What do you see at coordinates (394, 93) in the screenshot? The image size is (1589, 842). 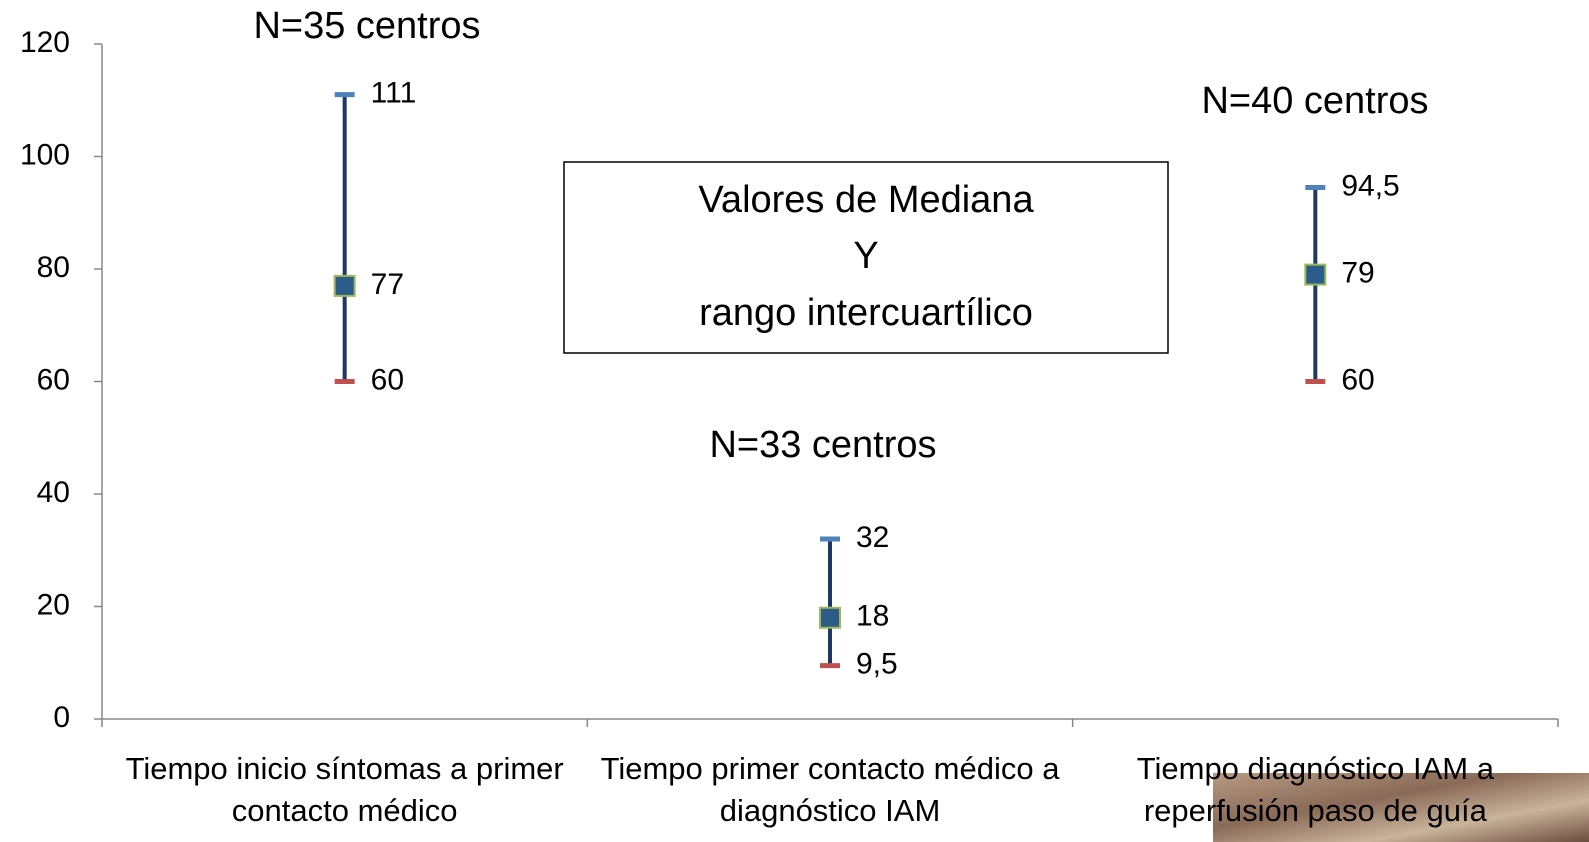 I see `data-label: 111` at bounding box center [394, 93].